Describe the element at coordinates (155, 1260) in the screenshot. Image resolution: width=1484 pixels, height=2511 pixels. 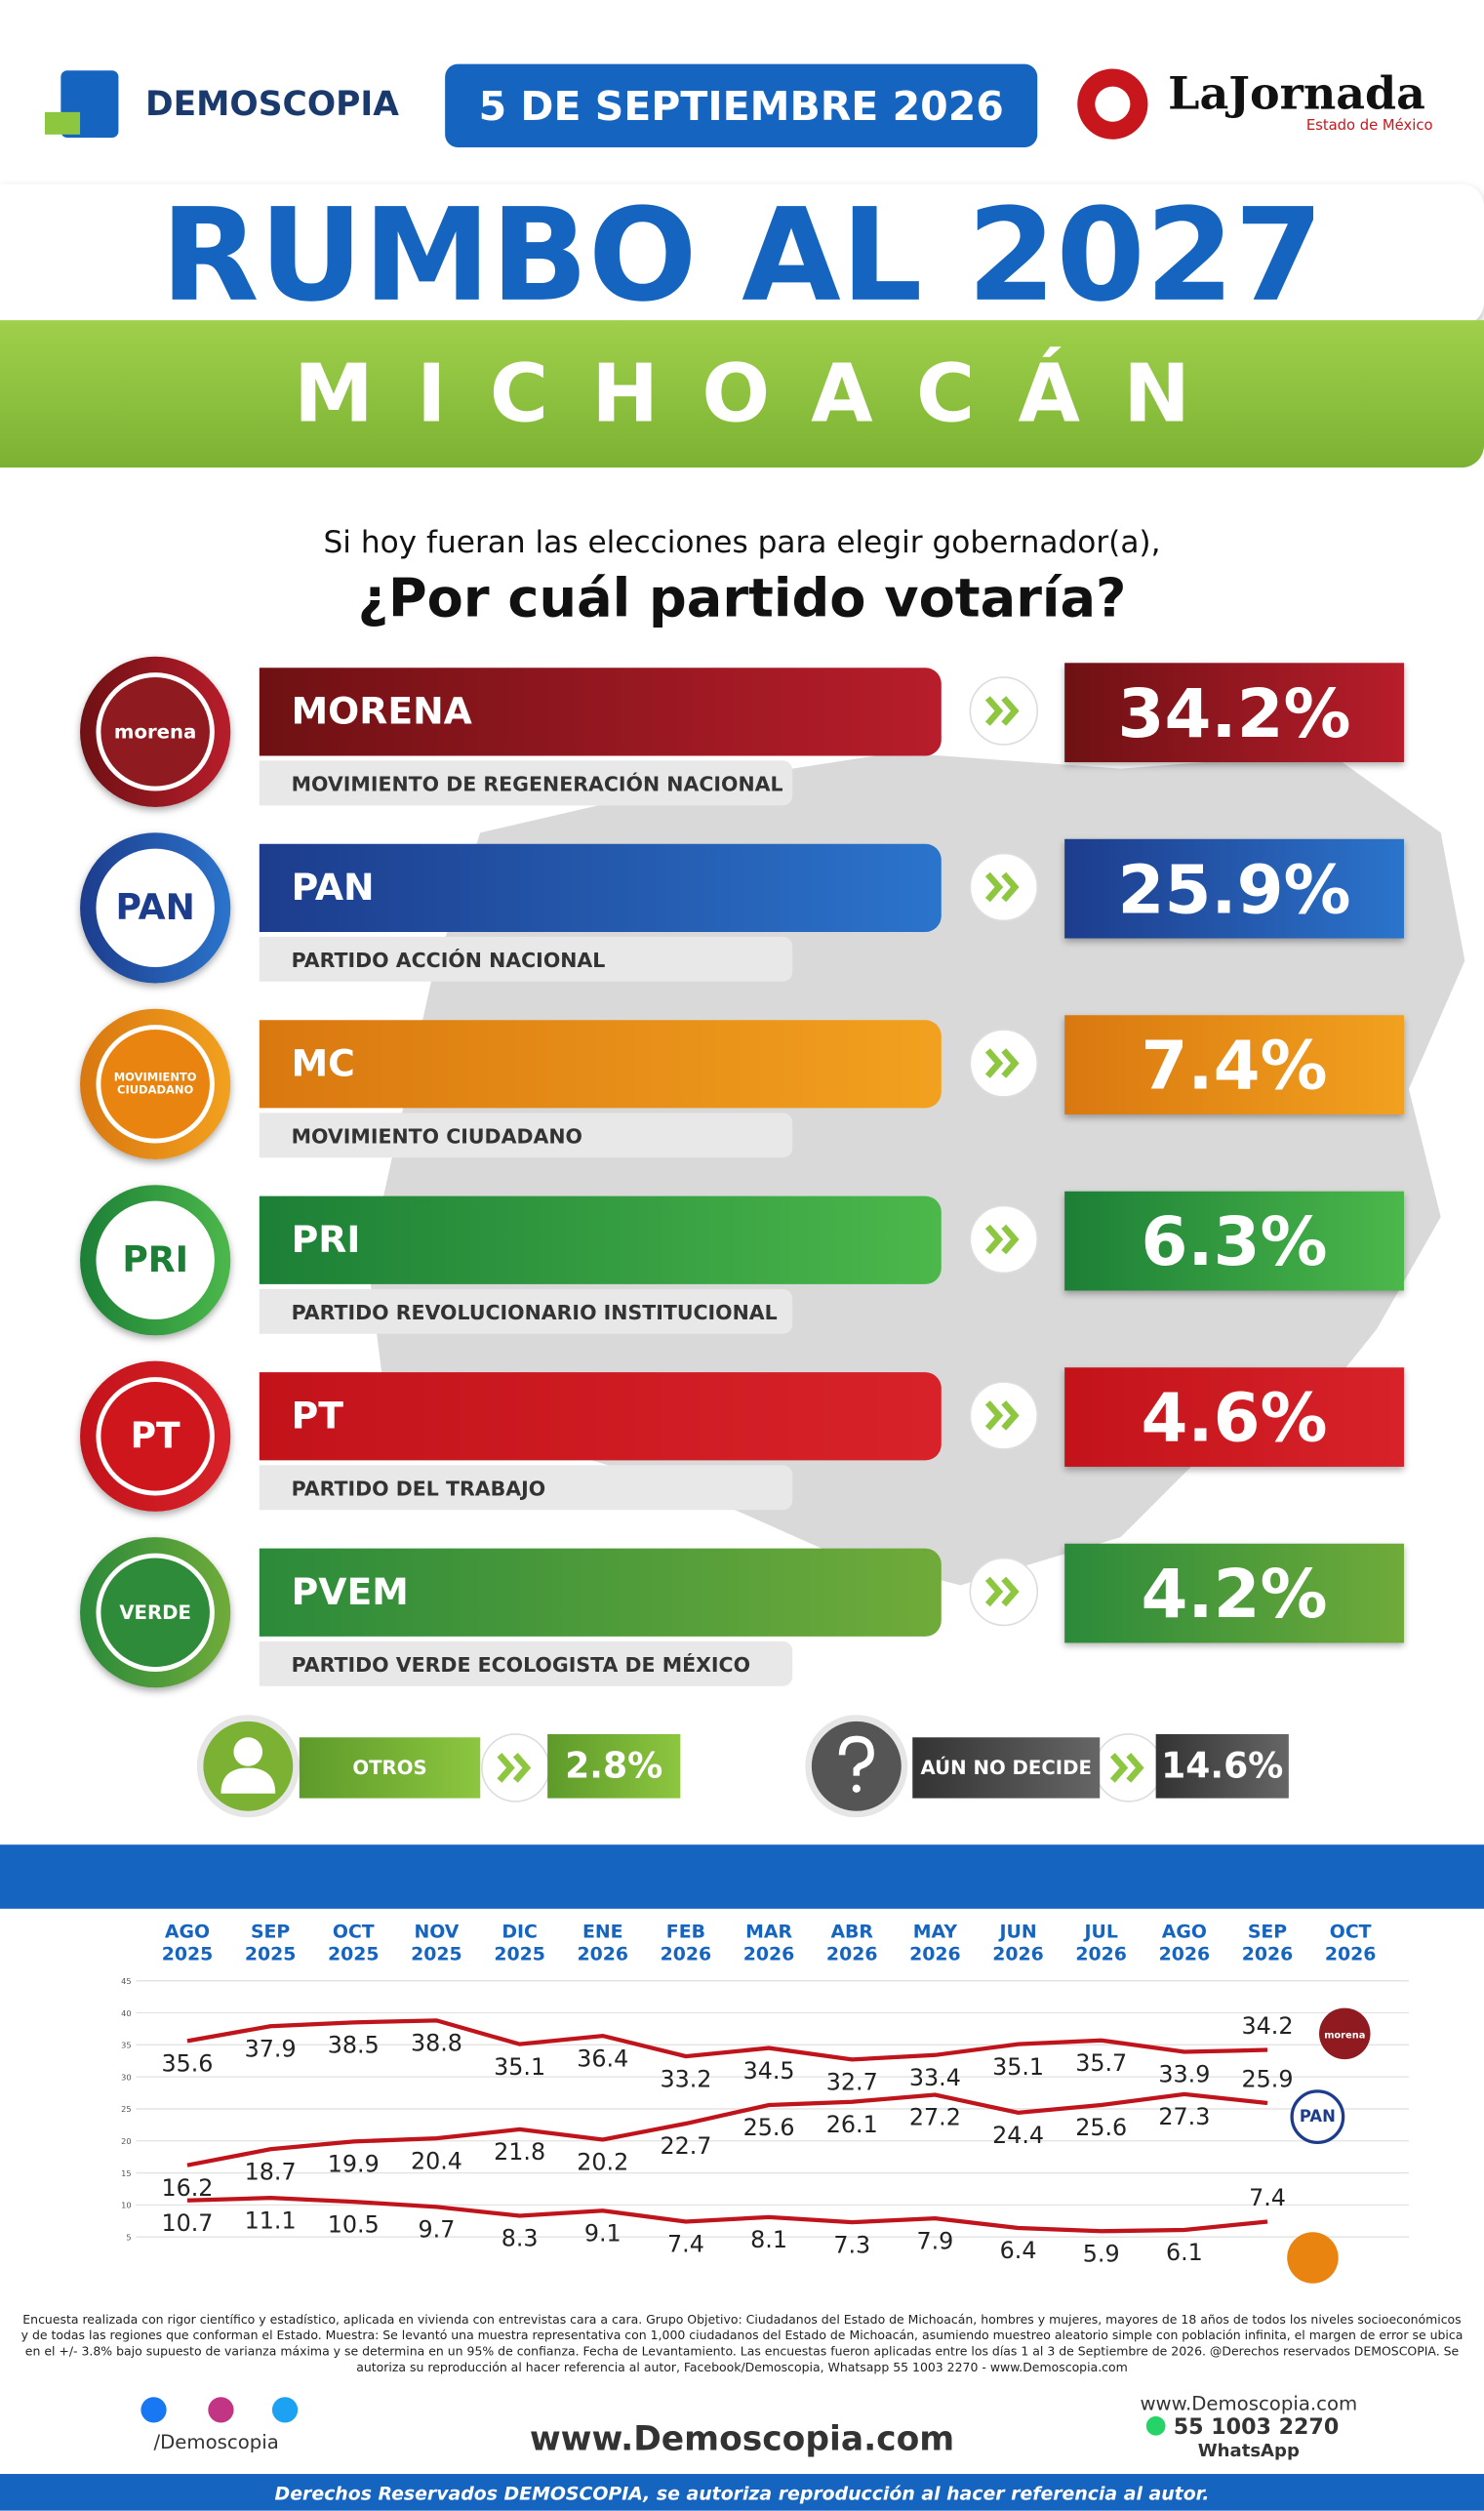
I see `party-logo-face: PRI` at that location.